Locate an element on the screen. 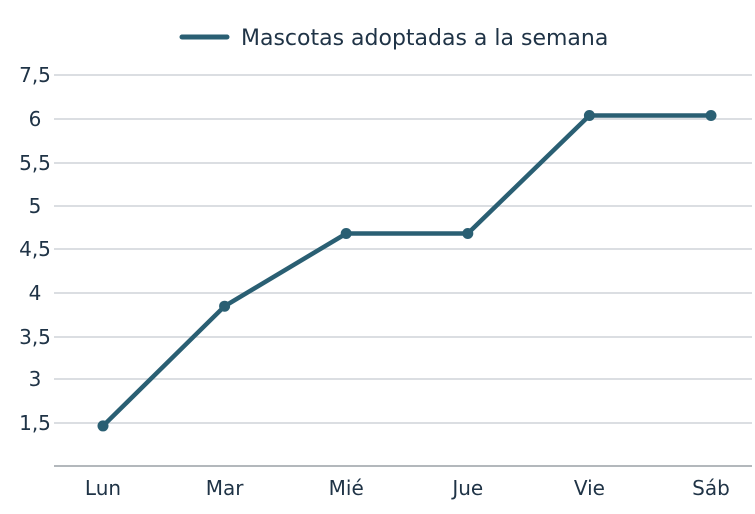  y-tick-label: 4,5 is located at coordinates (35, 249).